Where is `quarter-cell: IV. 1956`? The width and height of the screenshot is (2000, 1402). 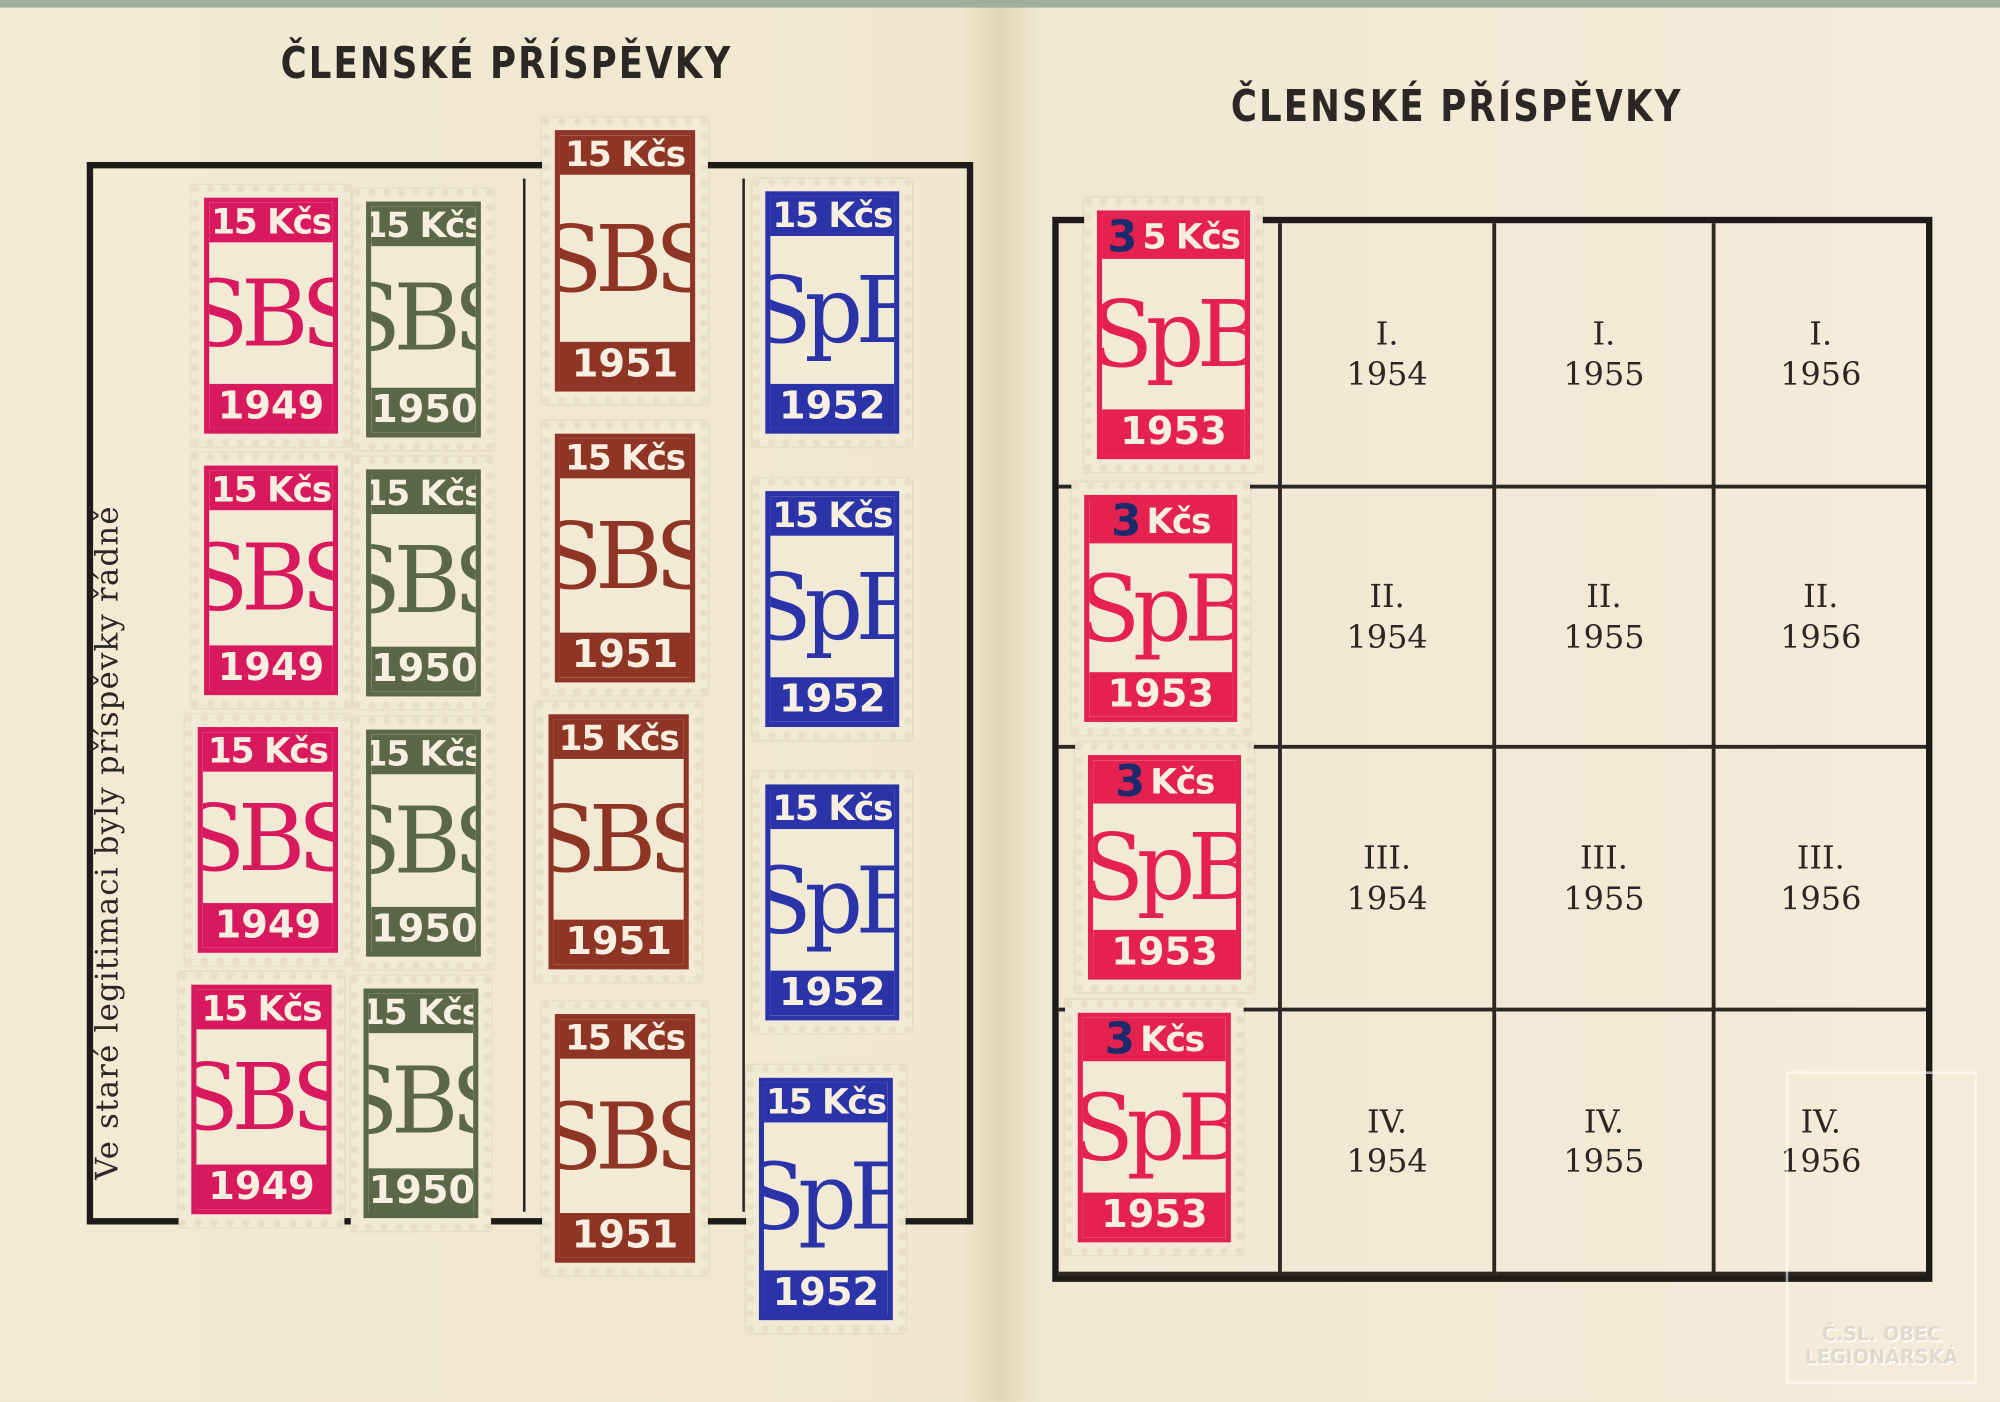
quarter-cell: IV. 1956 is located at coordinates (1821, 1143).